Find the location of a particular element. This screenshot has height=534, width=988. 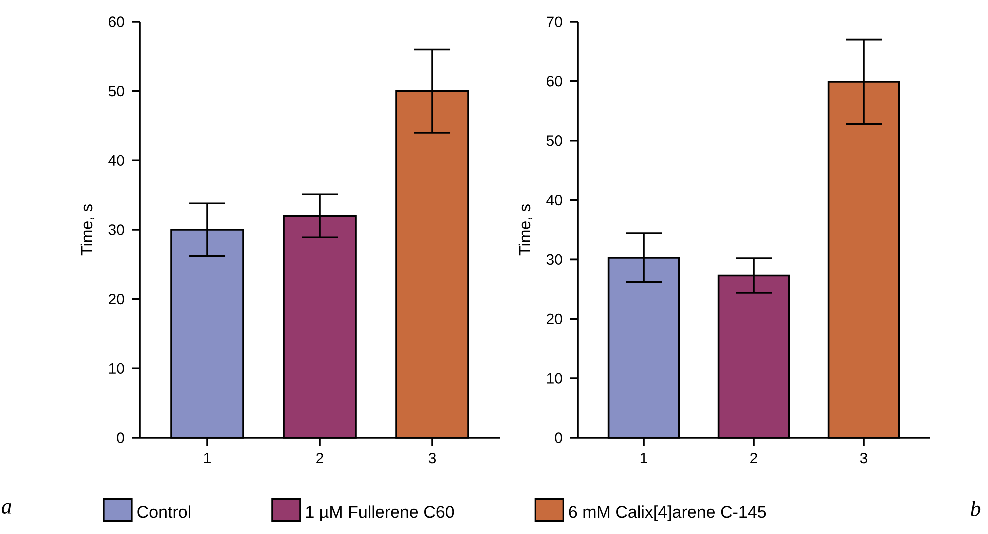

legend-label: 6 mM Calix[4]arene C-145 is located at coordinates (667, 514).